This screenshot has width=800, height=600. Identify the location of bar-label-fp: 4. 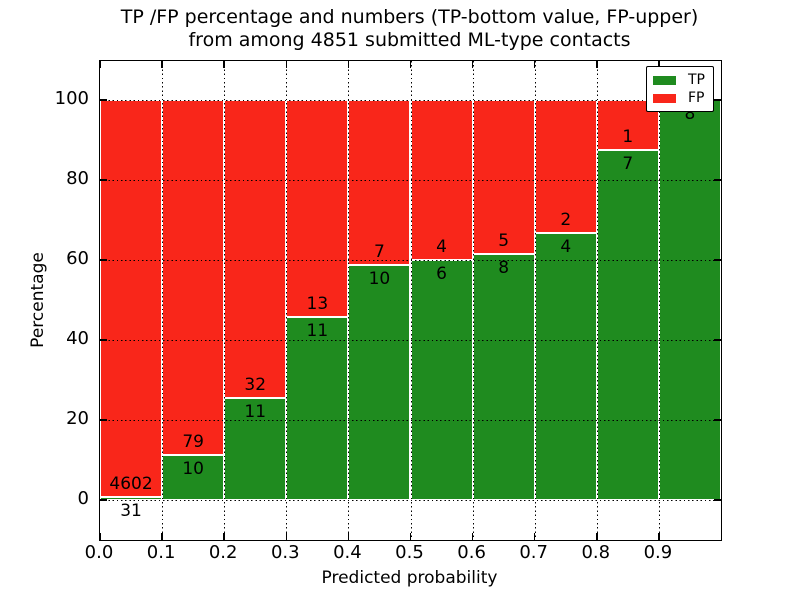
(441, 247).